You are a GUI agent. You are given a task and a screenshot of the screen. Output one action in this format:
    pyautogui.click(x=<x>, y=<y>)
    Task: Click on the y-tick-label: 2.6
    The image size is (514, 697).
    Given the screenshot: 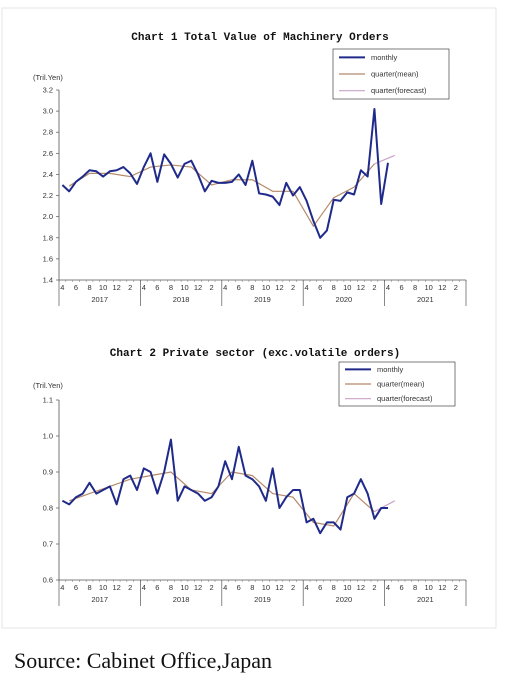 What is the action you would take?
    pyautogui.click(x=48, y=153)
    